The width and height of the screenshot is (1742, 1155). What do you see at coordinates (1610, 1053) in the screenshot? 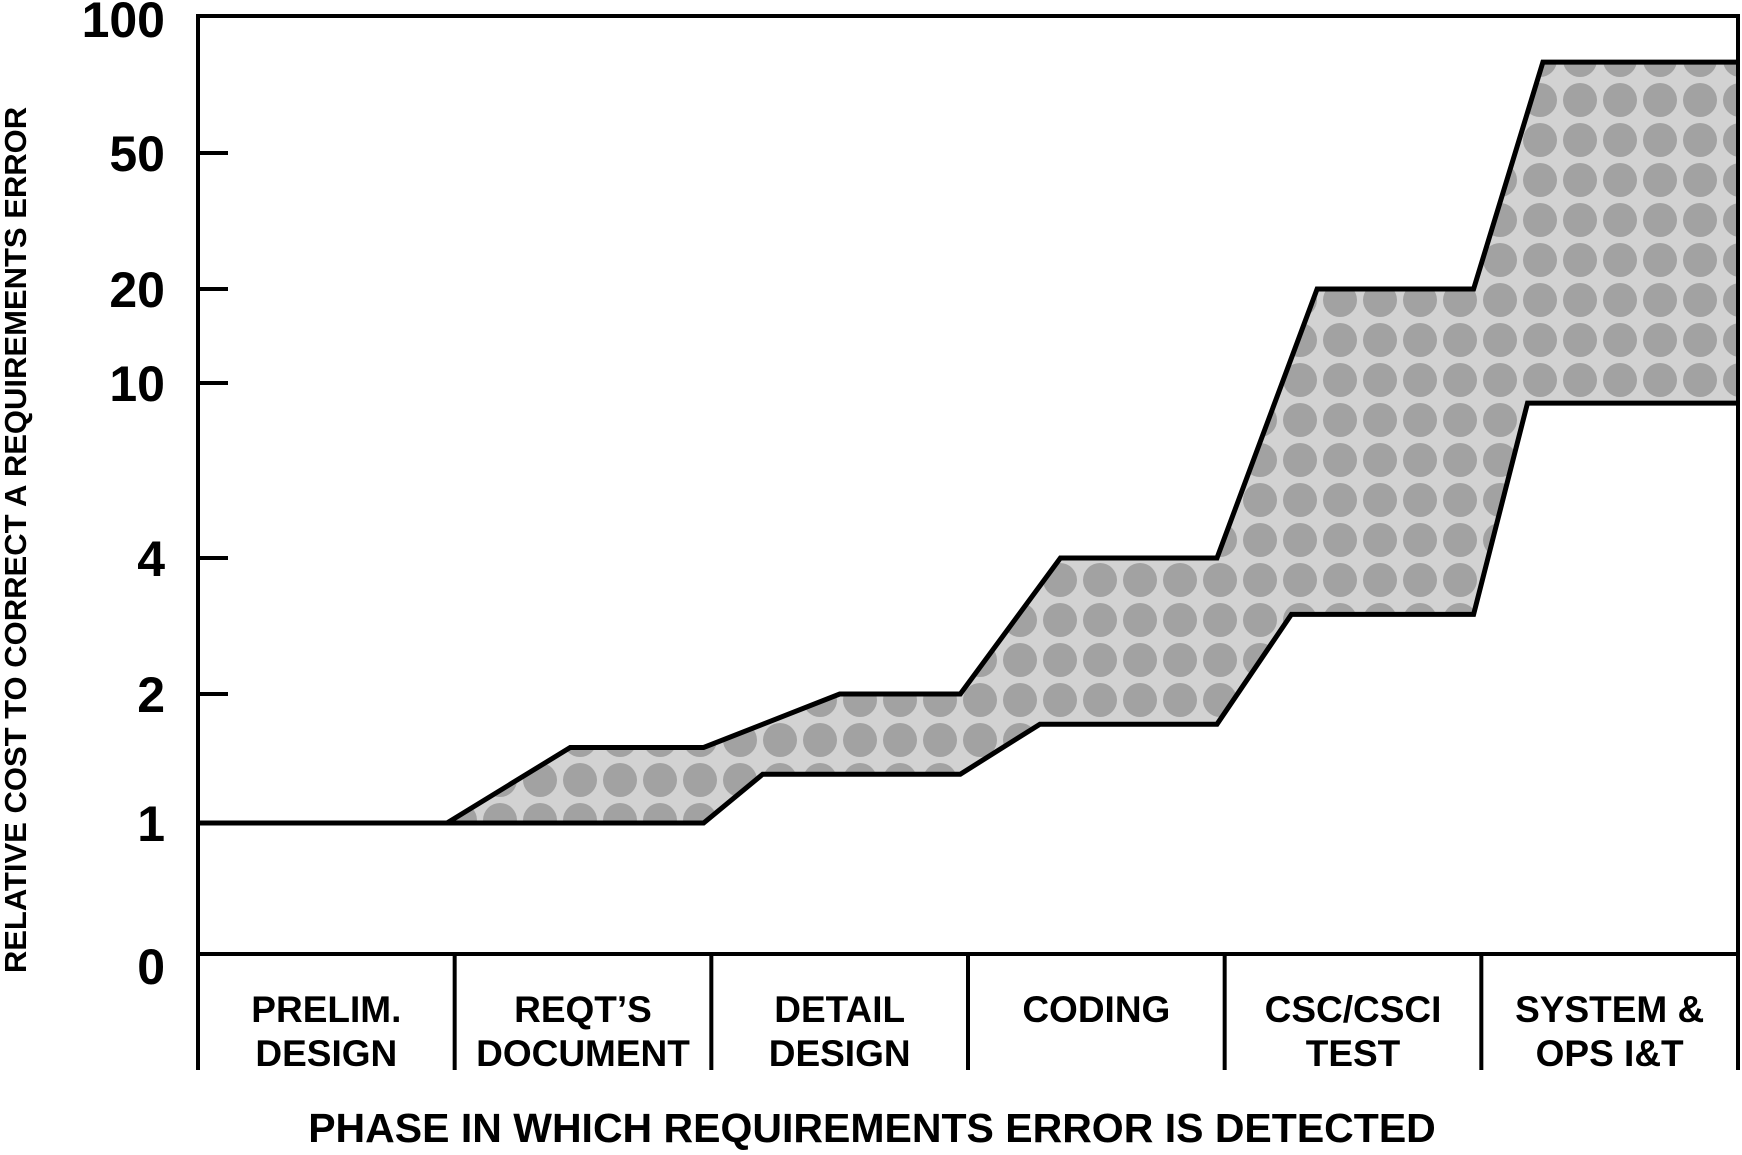
I see `phase-label: OPS I&T` at bounding box center [1610, 1053].